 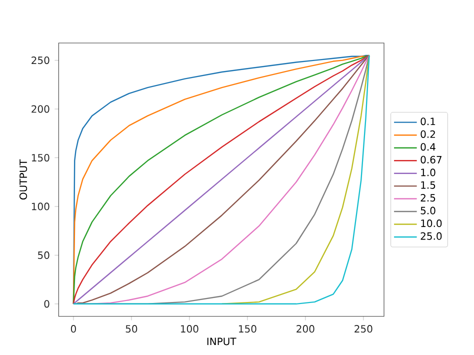 What do you see at coordinates (41, 60) in the screenshot?
I see `y-tick-label: 250` at bounding box center [41, 60].